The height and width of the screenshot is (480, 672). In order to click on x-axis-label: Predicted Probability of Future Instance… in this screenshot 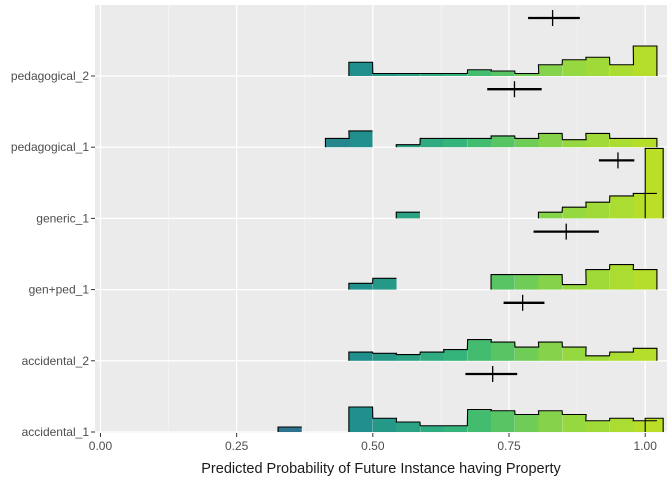, I will do `click(381, 469)`.